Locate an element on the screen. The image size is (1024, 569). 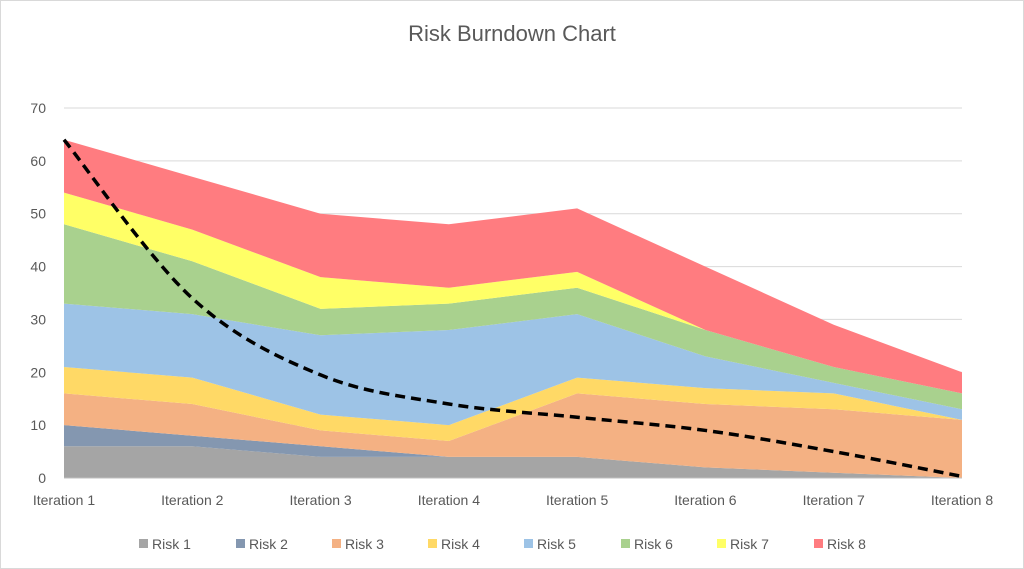
legend-item-risk-6: Risk 6 is located at coordinates (647, 544).